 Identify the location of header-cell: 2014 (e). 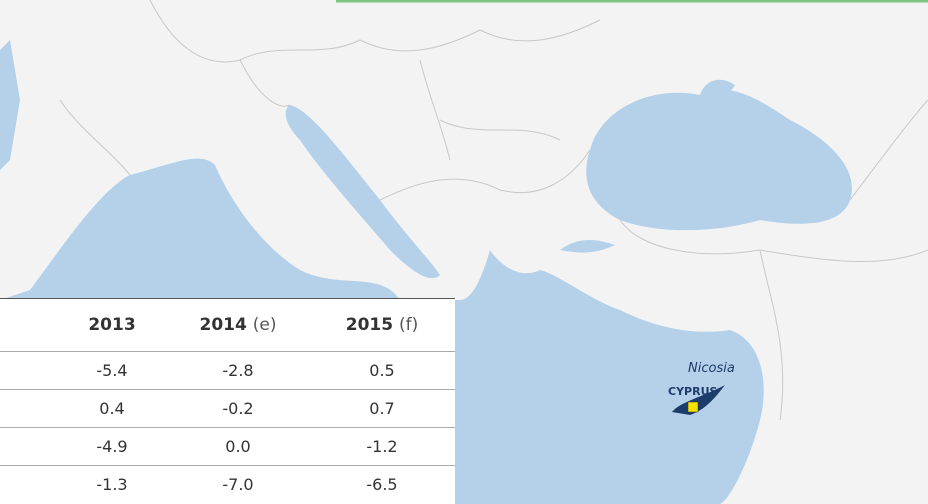
(238, 325).